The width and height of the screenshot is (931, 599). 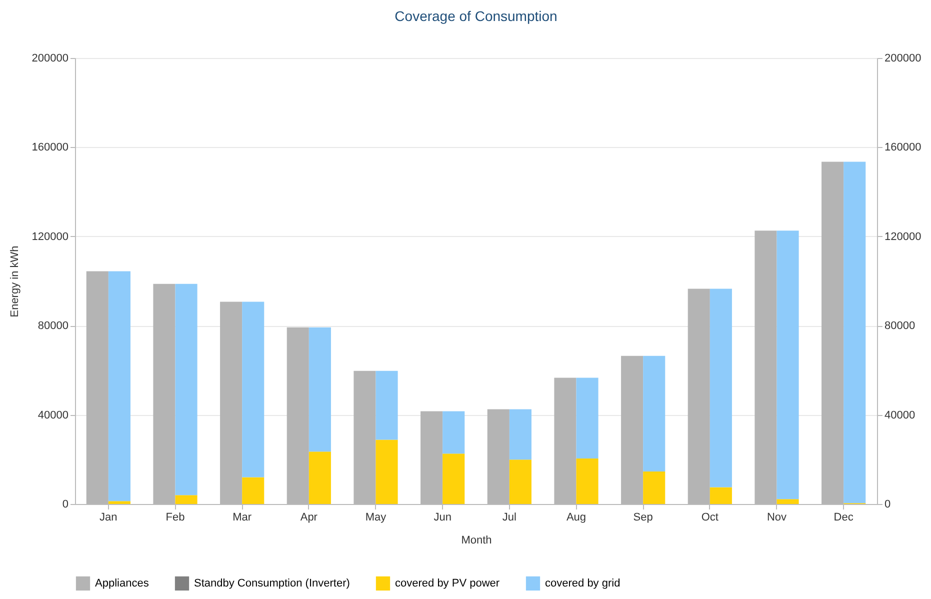 What do you see at coordinates (53, 415) in the screenshot?
I see `y-tick-label: 40000` at bounding box center [53, 415].